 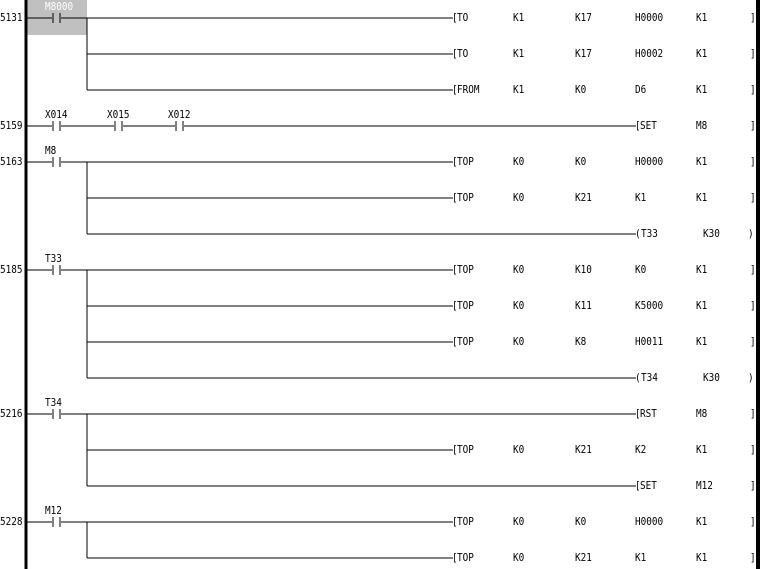 I want to click on instruction-operand: K8, so click(x=581, y=341).